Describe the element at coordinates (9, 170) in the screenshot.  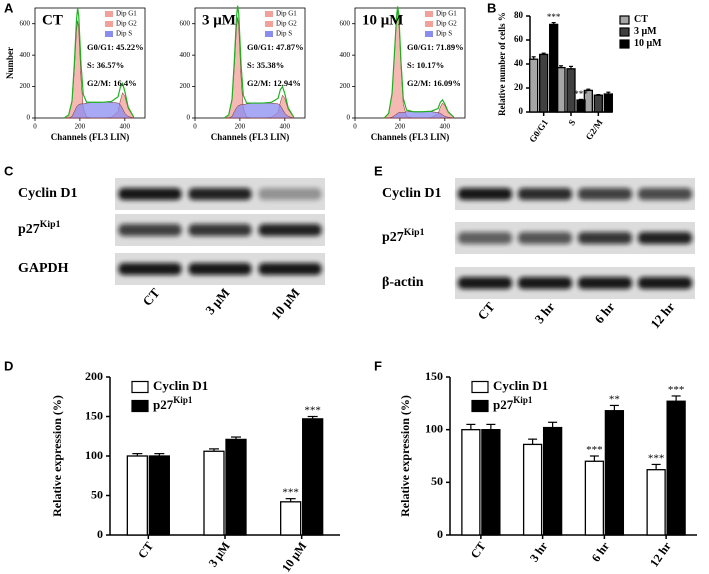
I see `panel-letter: C` at that location.